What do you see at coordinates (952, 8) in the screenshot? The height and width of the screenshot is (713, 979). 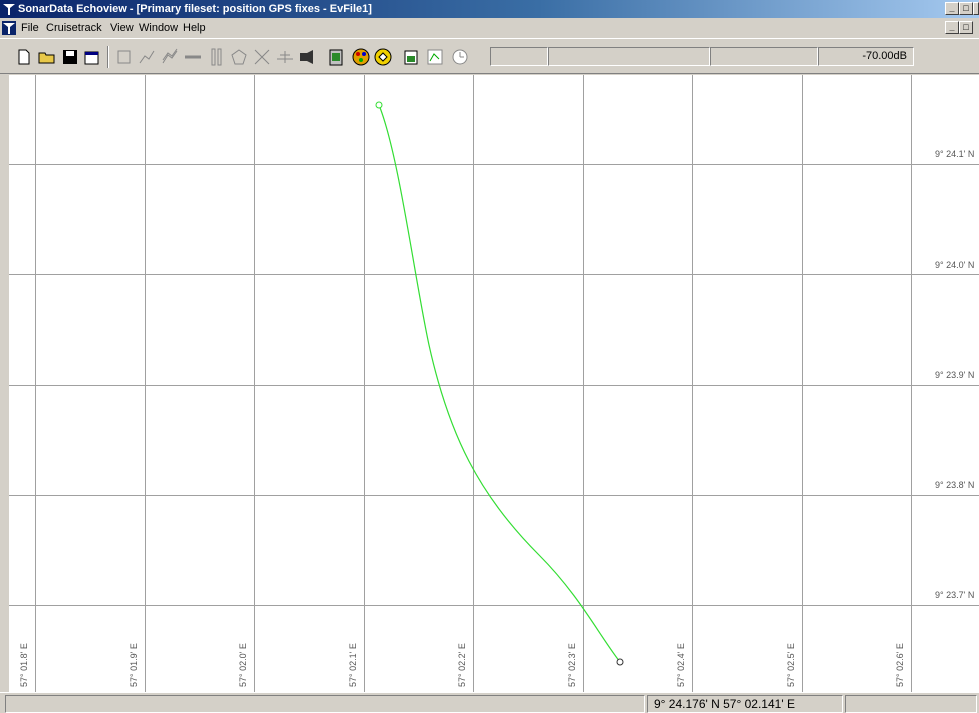 I see `minimize-button: _` at bounding box center [952, 8].